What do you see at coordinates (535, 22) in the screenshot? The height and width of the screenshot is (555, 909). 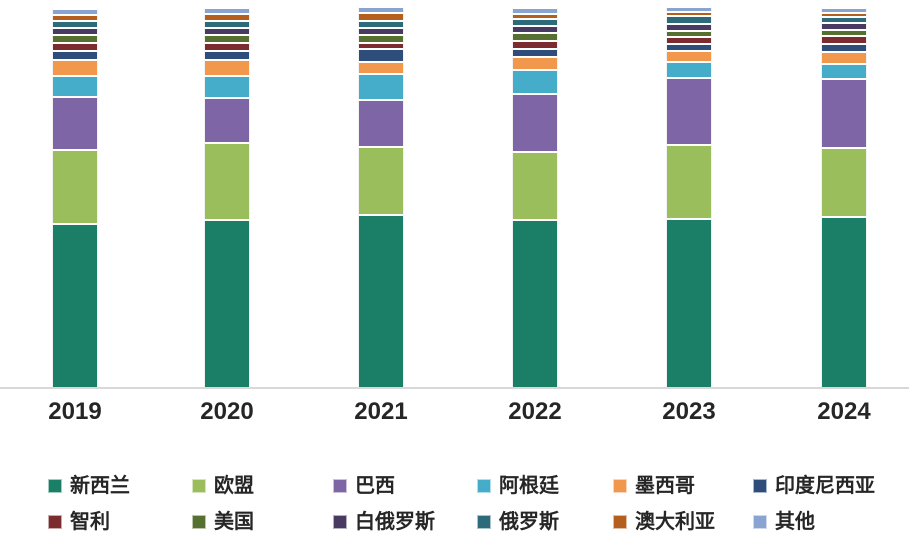 I see `bar-segment-俄罗斯-2022` at bounding box center [535, 22].